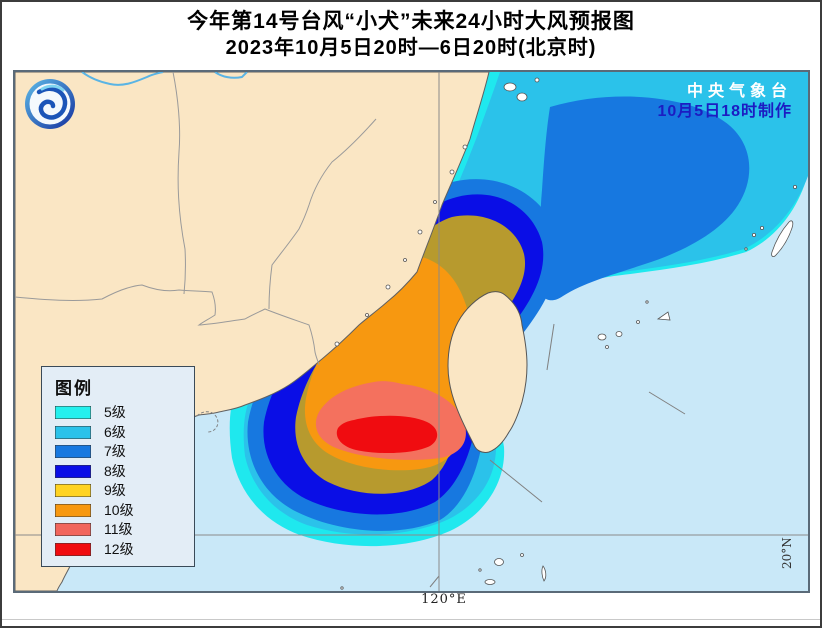  What do you see at coordinates (387, 434) in the screenshot?
I see `wind-zone-12-area` at bounding box center [387, 434].